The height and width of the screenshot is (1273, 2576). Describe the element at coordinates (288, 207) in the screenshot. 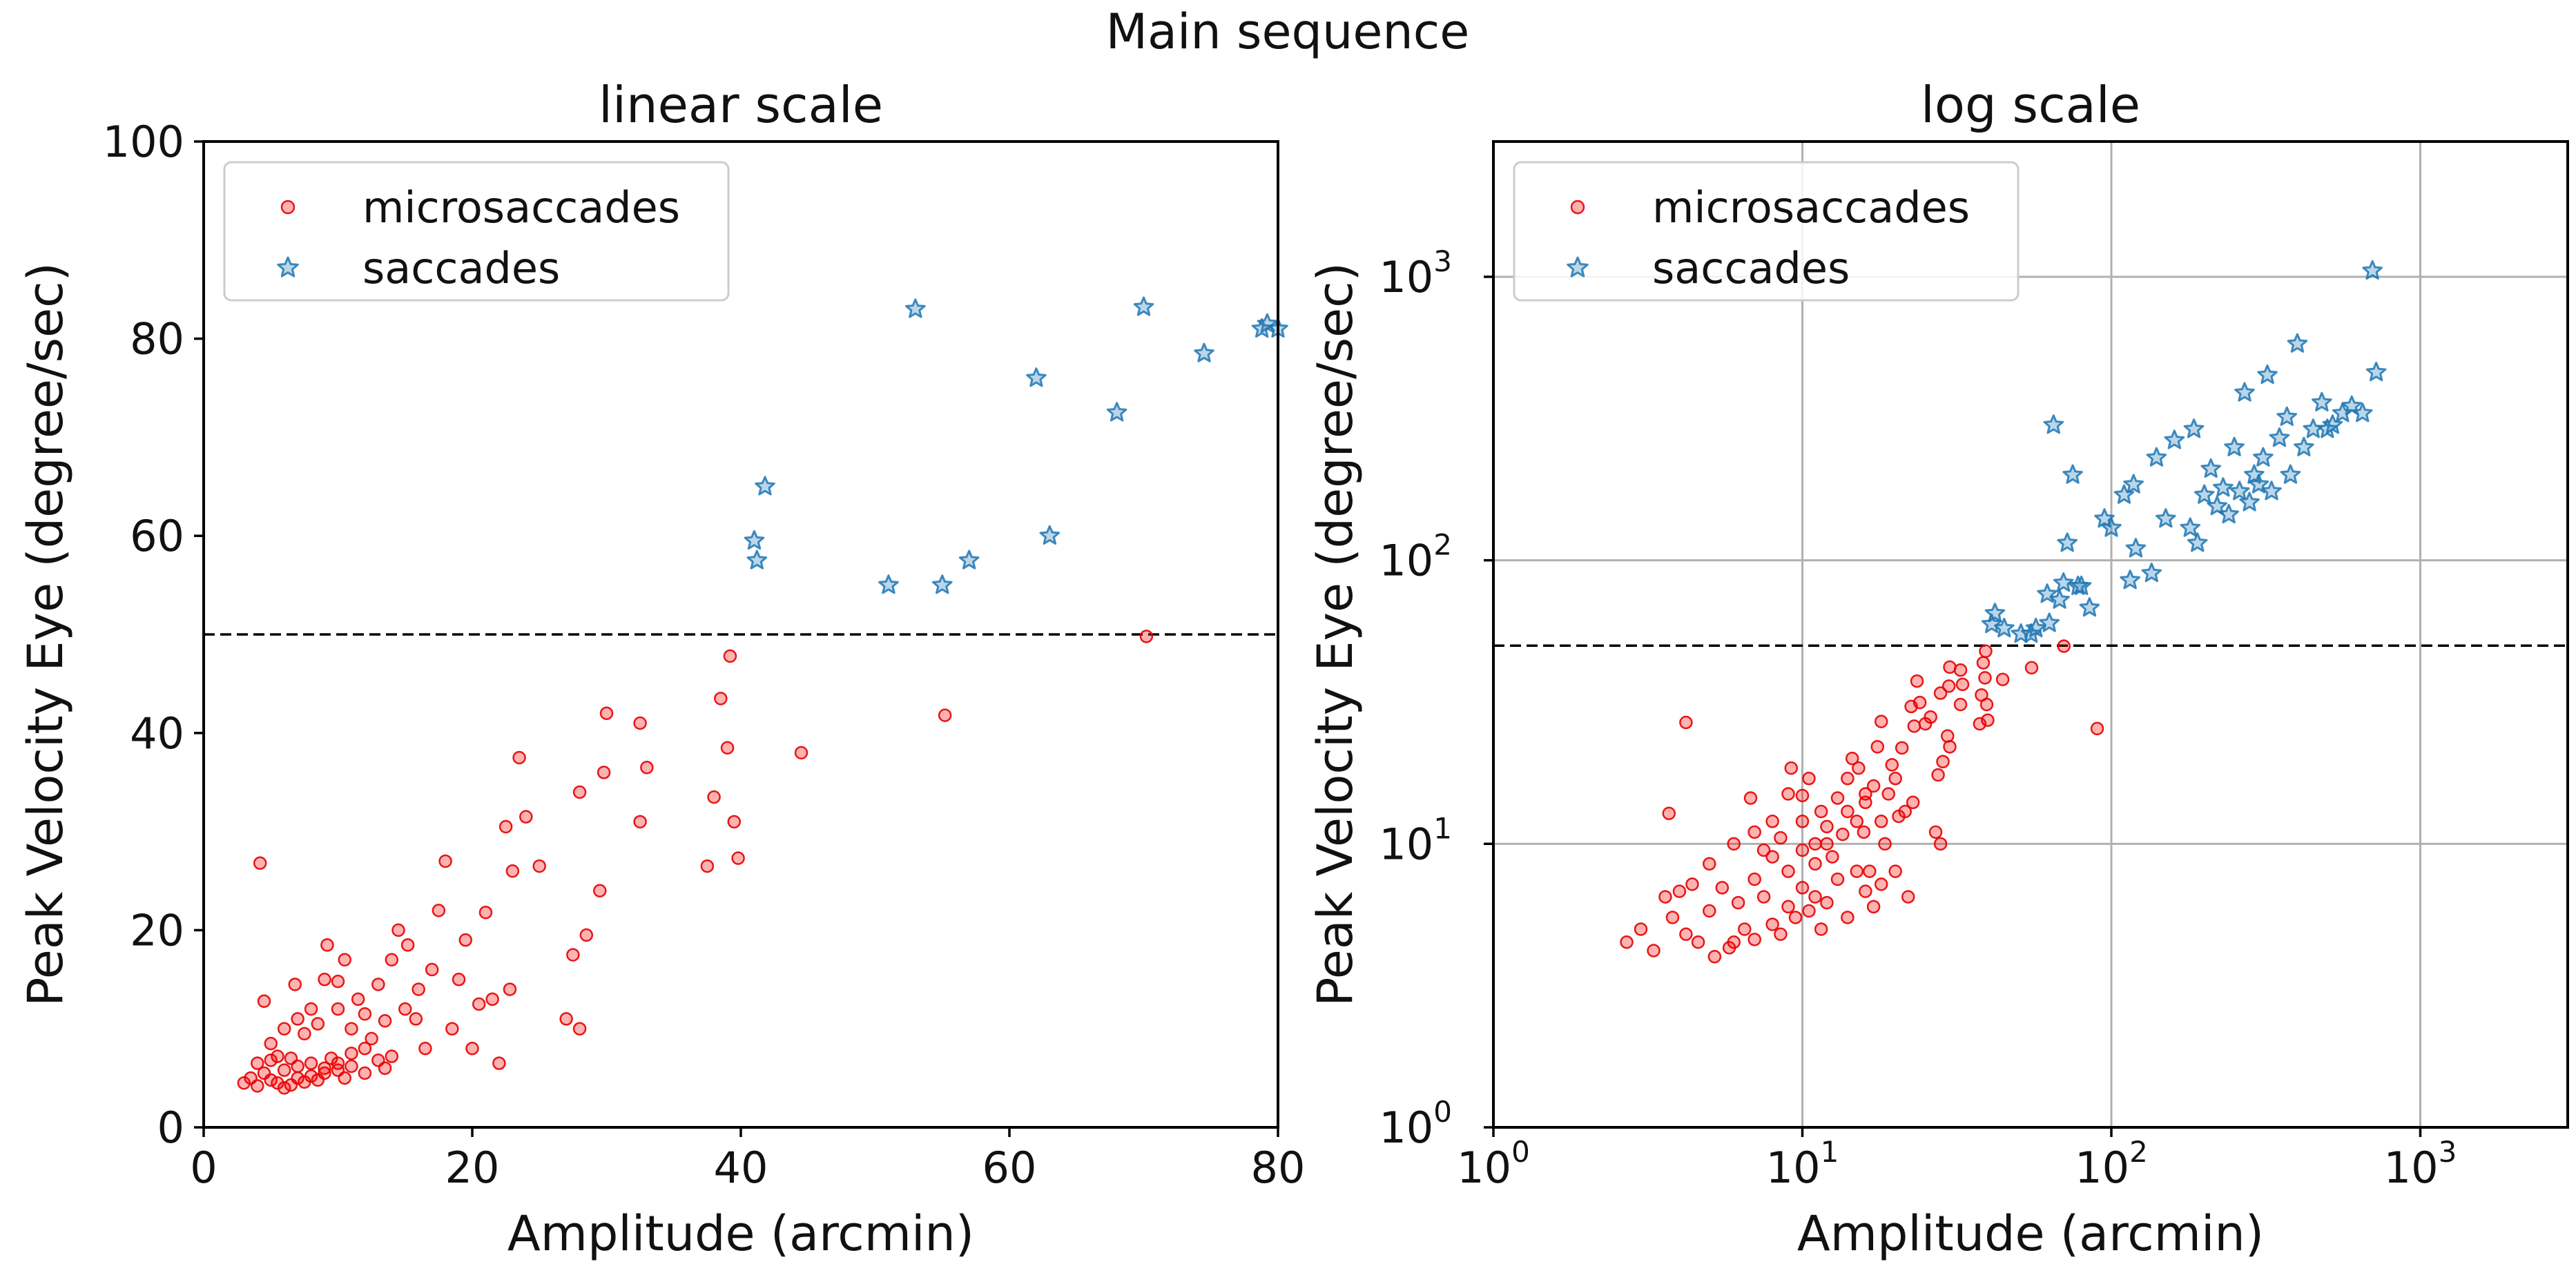

I see `legend-circle-marker` at that location.